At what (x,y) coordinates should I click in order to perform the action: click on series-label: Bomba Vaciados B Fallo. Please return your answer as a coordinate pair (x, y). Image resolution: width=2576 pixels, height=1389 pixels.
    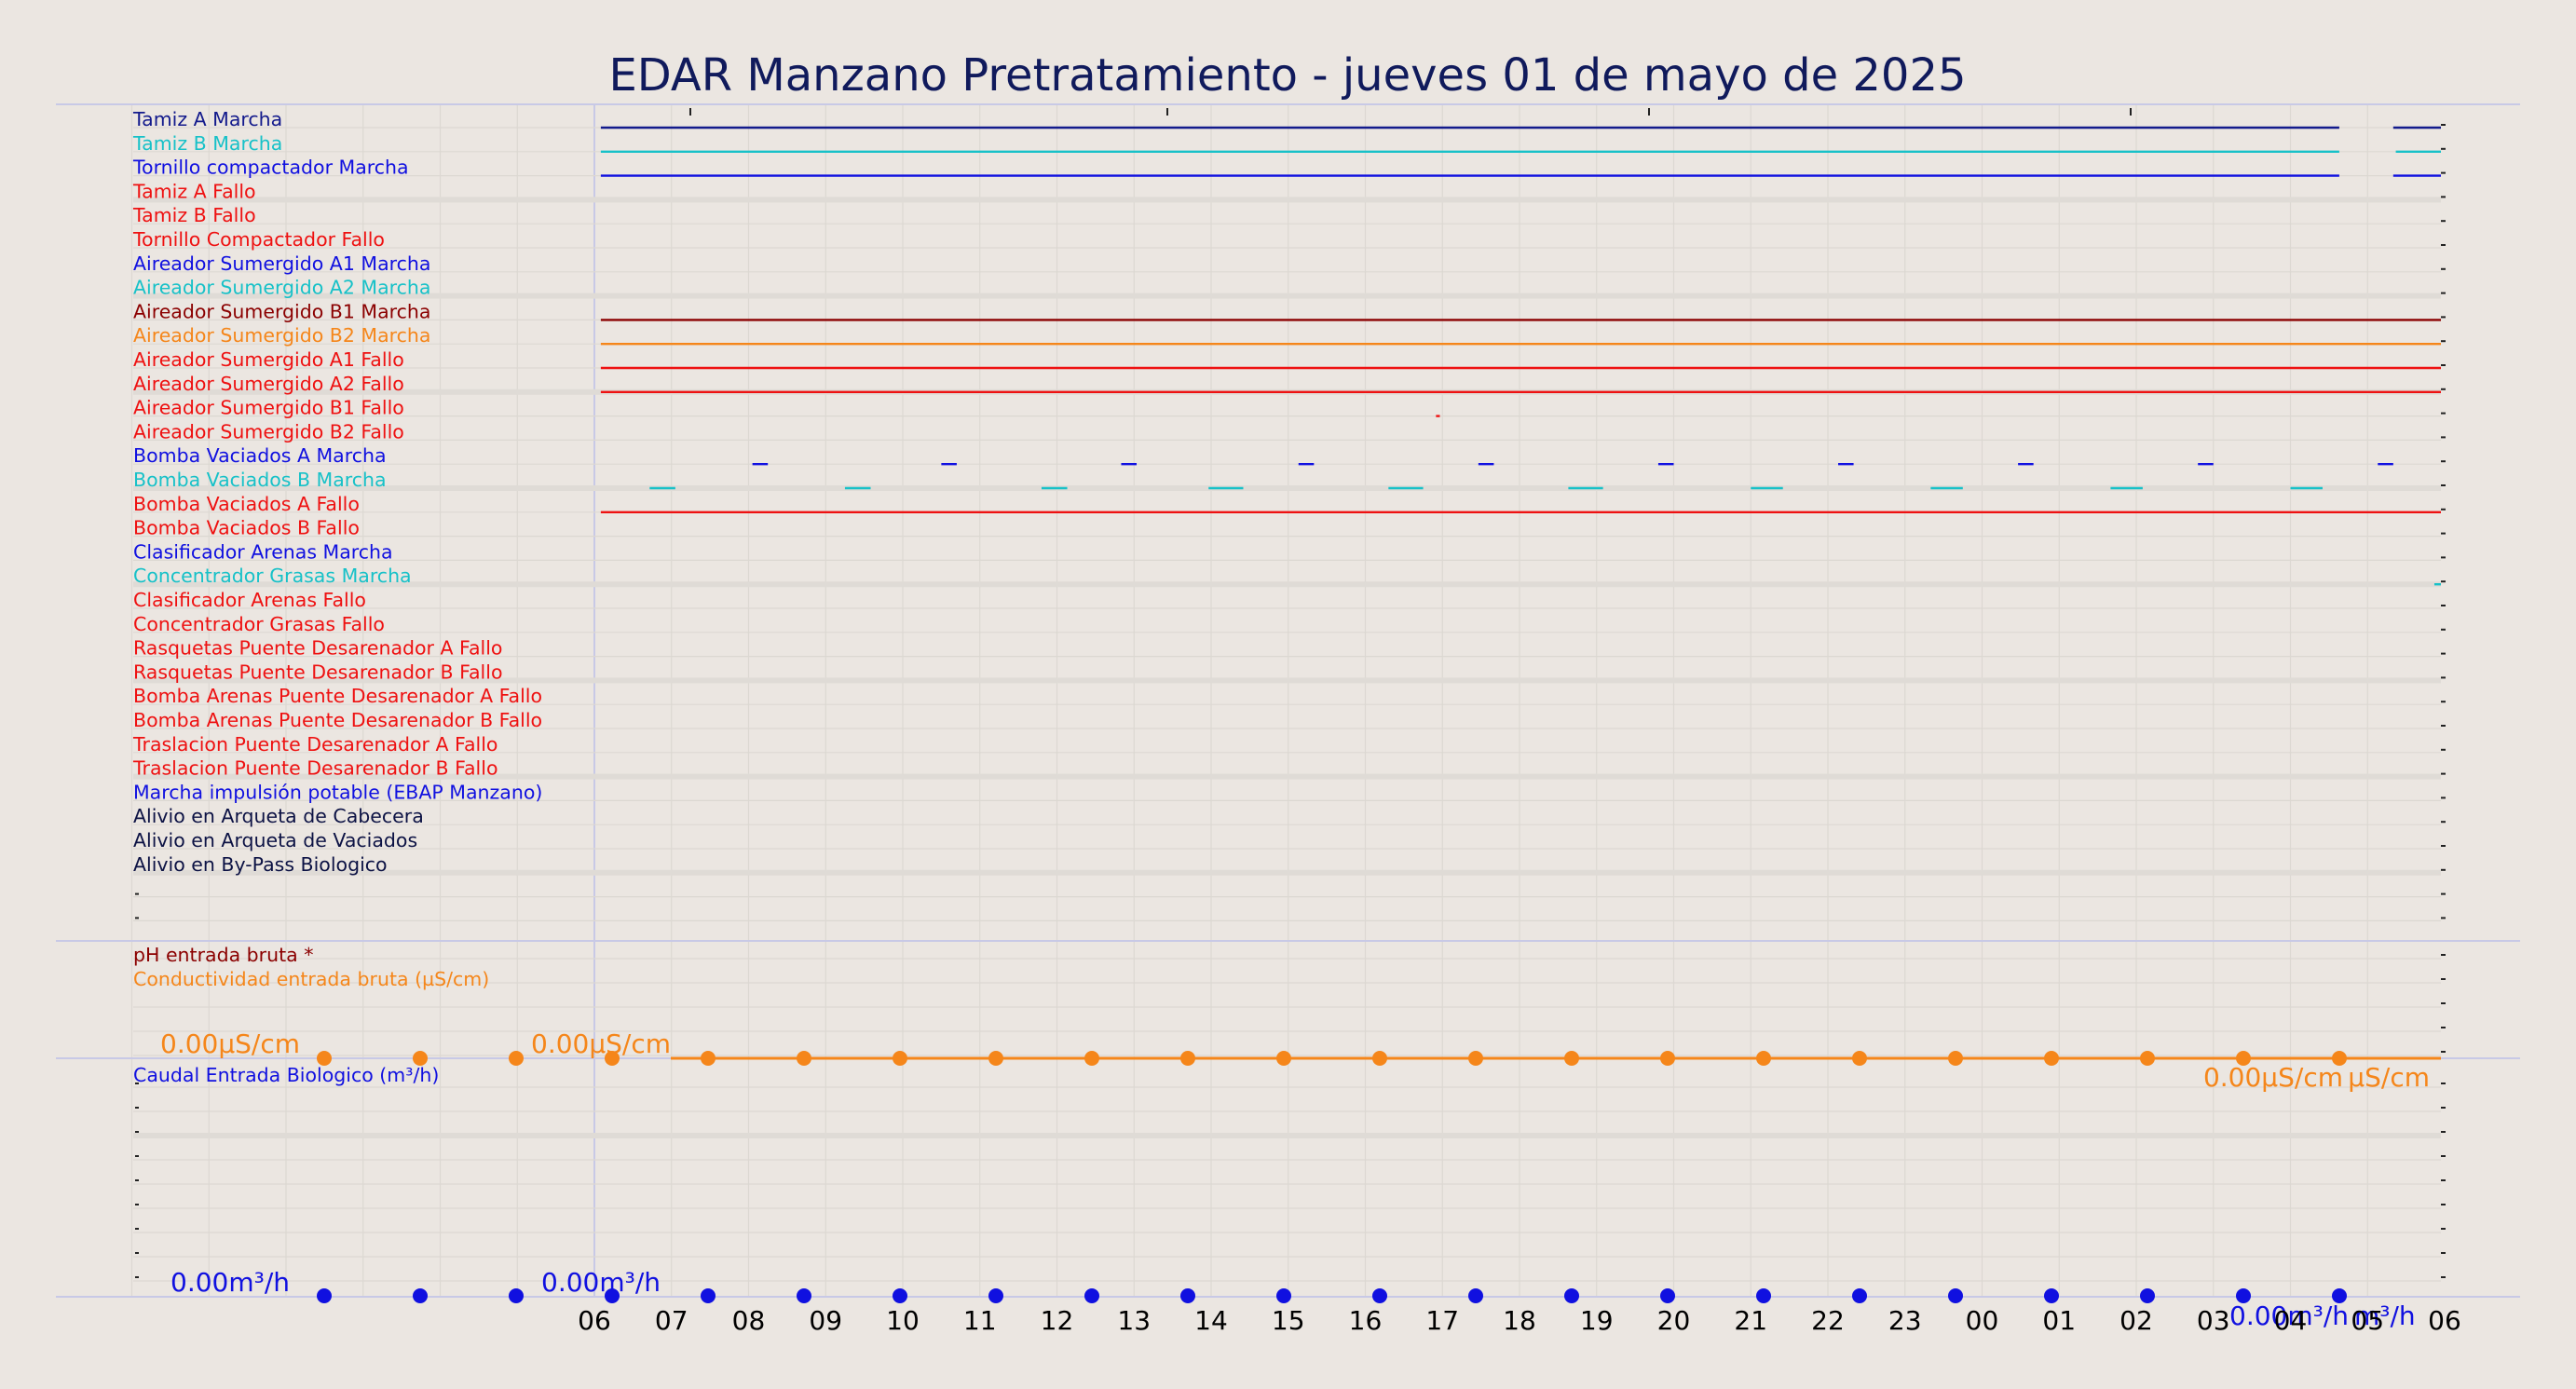
    Looking at the image, I should click on (247, 528).